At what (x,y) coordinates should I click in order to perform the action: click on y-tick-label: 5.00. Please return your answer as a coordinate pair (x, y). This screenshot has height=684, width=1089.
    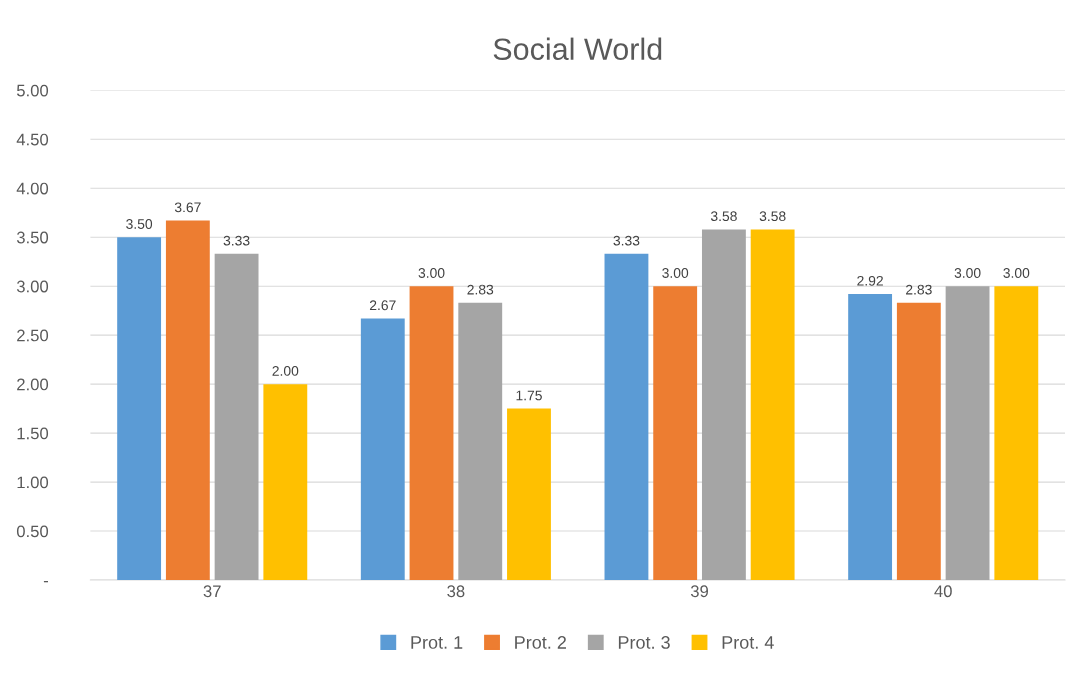
    Looking at the image, I should click on (32, 90).